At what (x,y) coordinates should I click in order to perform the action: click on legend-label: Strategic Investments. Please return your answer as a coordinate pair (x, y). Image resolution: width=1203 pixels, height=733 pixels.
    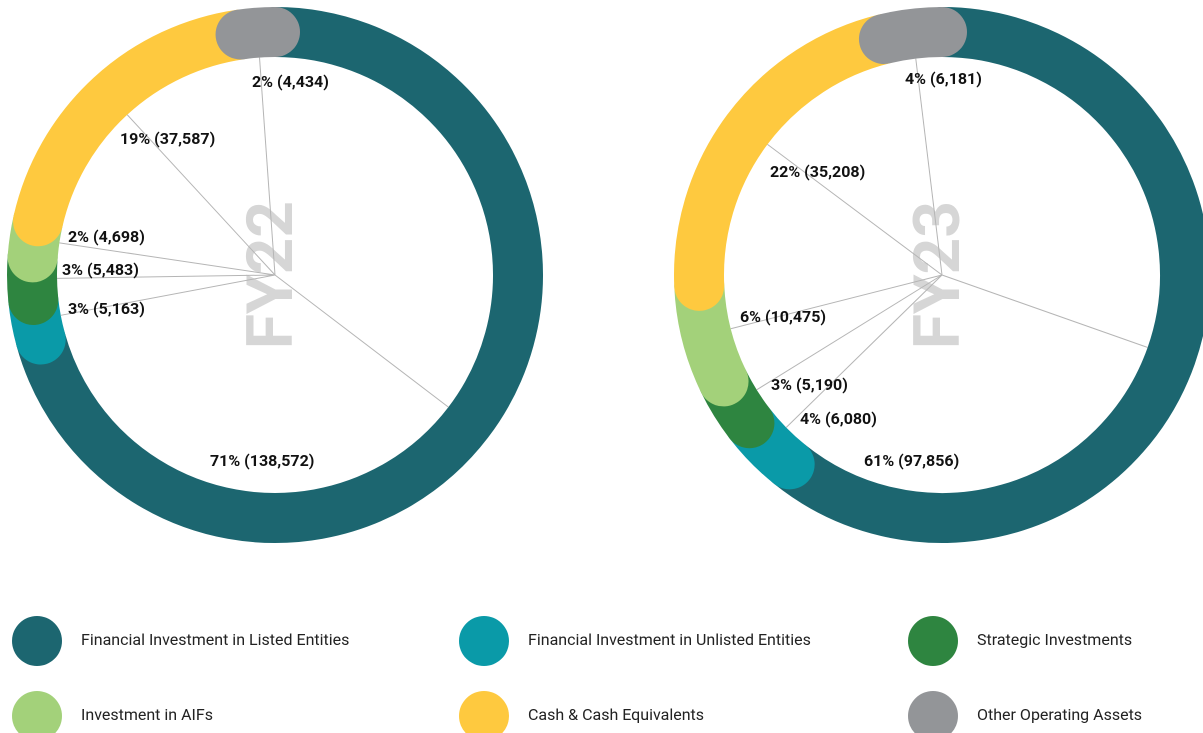
    Looking at the image, I should click on (1054, 639).